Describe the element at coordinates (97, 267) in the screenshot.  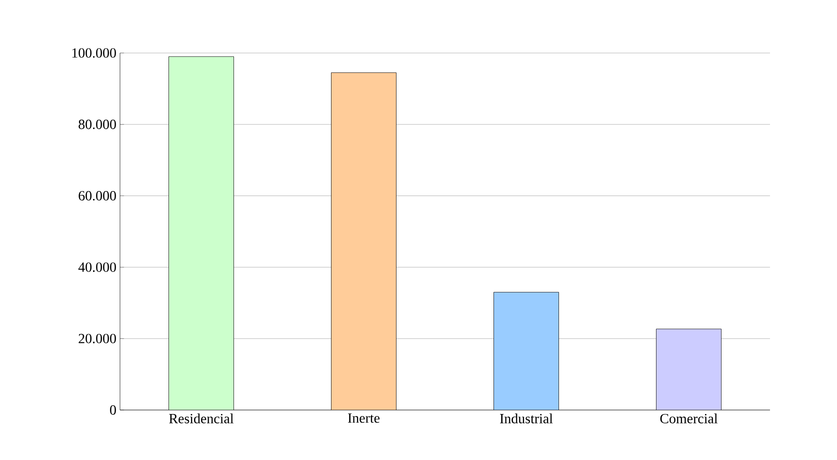
I see `y-tick-label: 40.000` at that location.